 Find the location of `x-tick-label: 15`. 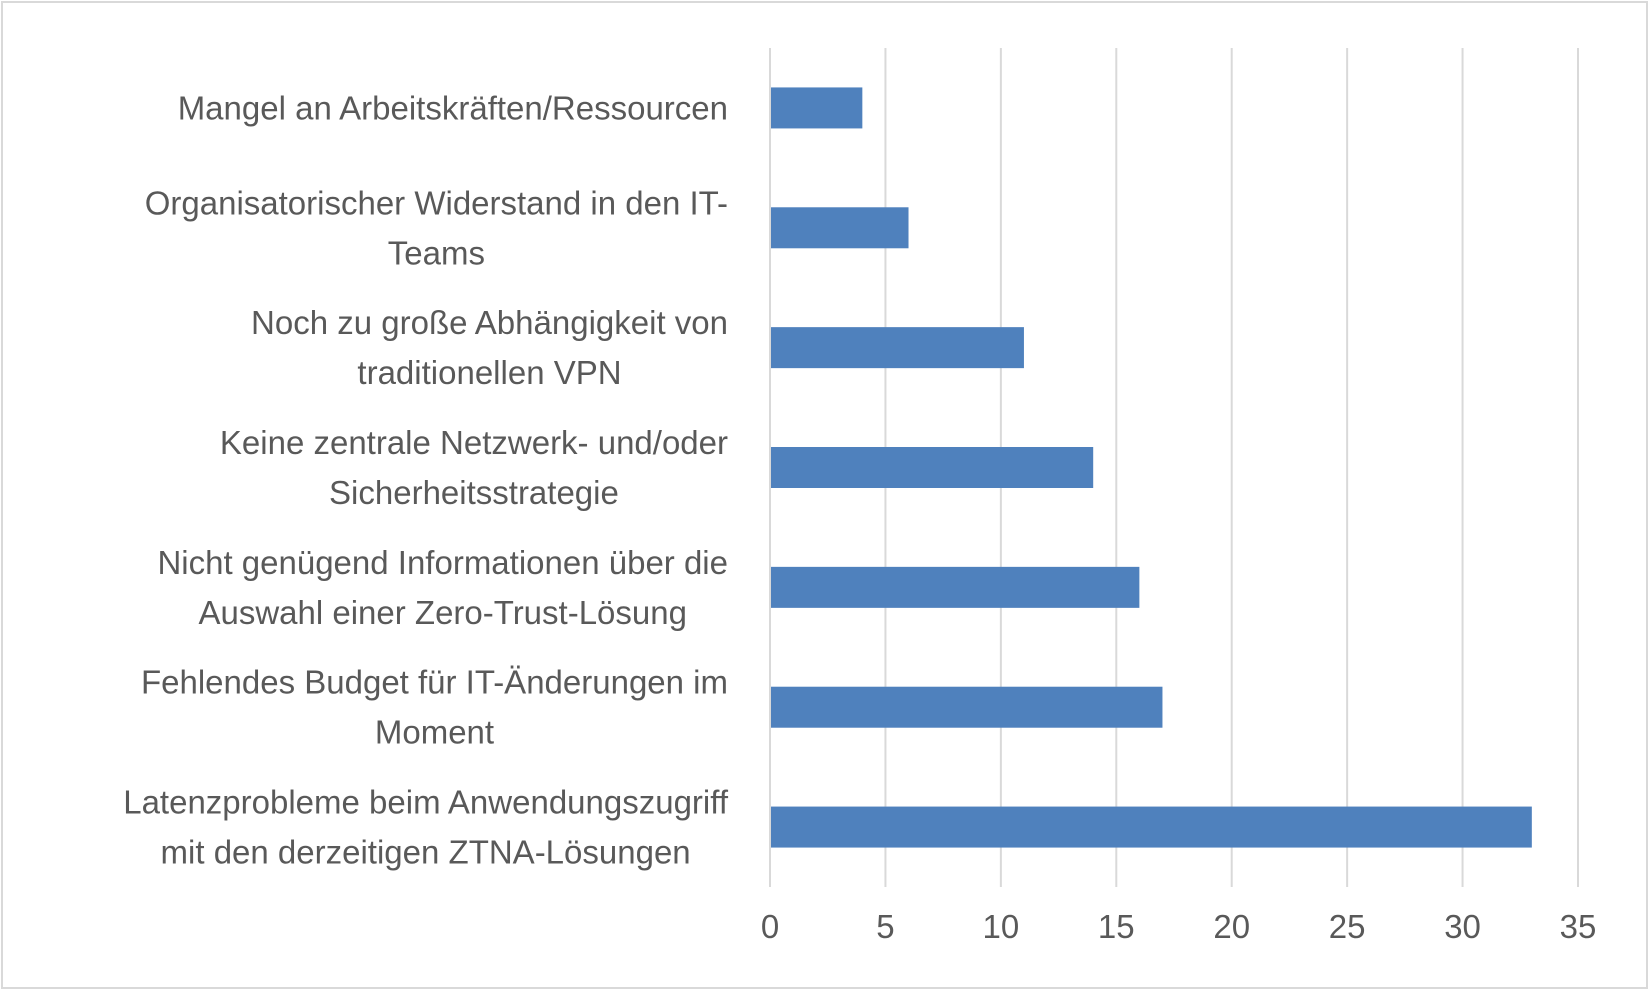

x-tick-label: 15 is located at coordinates (1116, 926).